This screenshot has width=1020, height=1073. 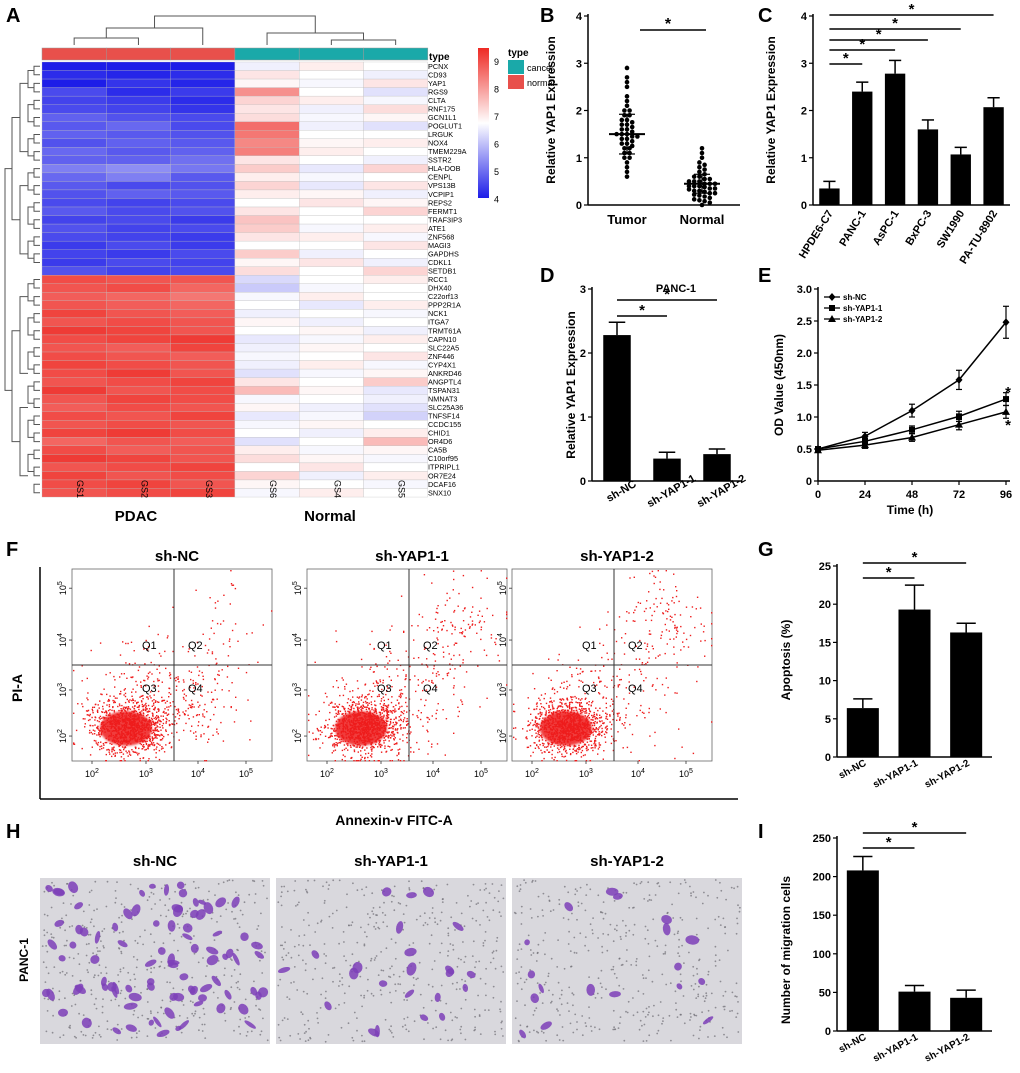 I want to click on xlabel-e: Time (h), so click(x=910, y=510).